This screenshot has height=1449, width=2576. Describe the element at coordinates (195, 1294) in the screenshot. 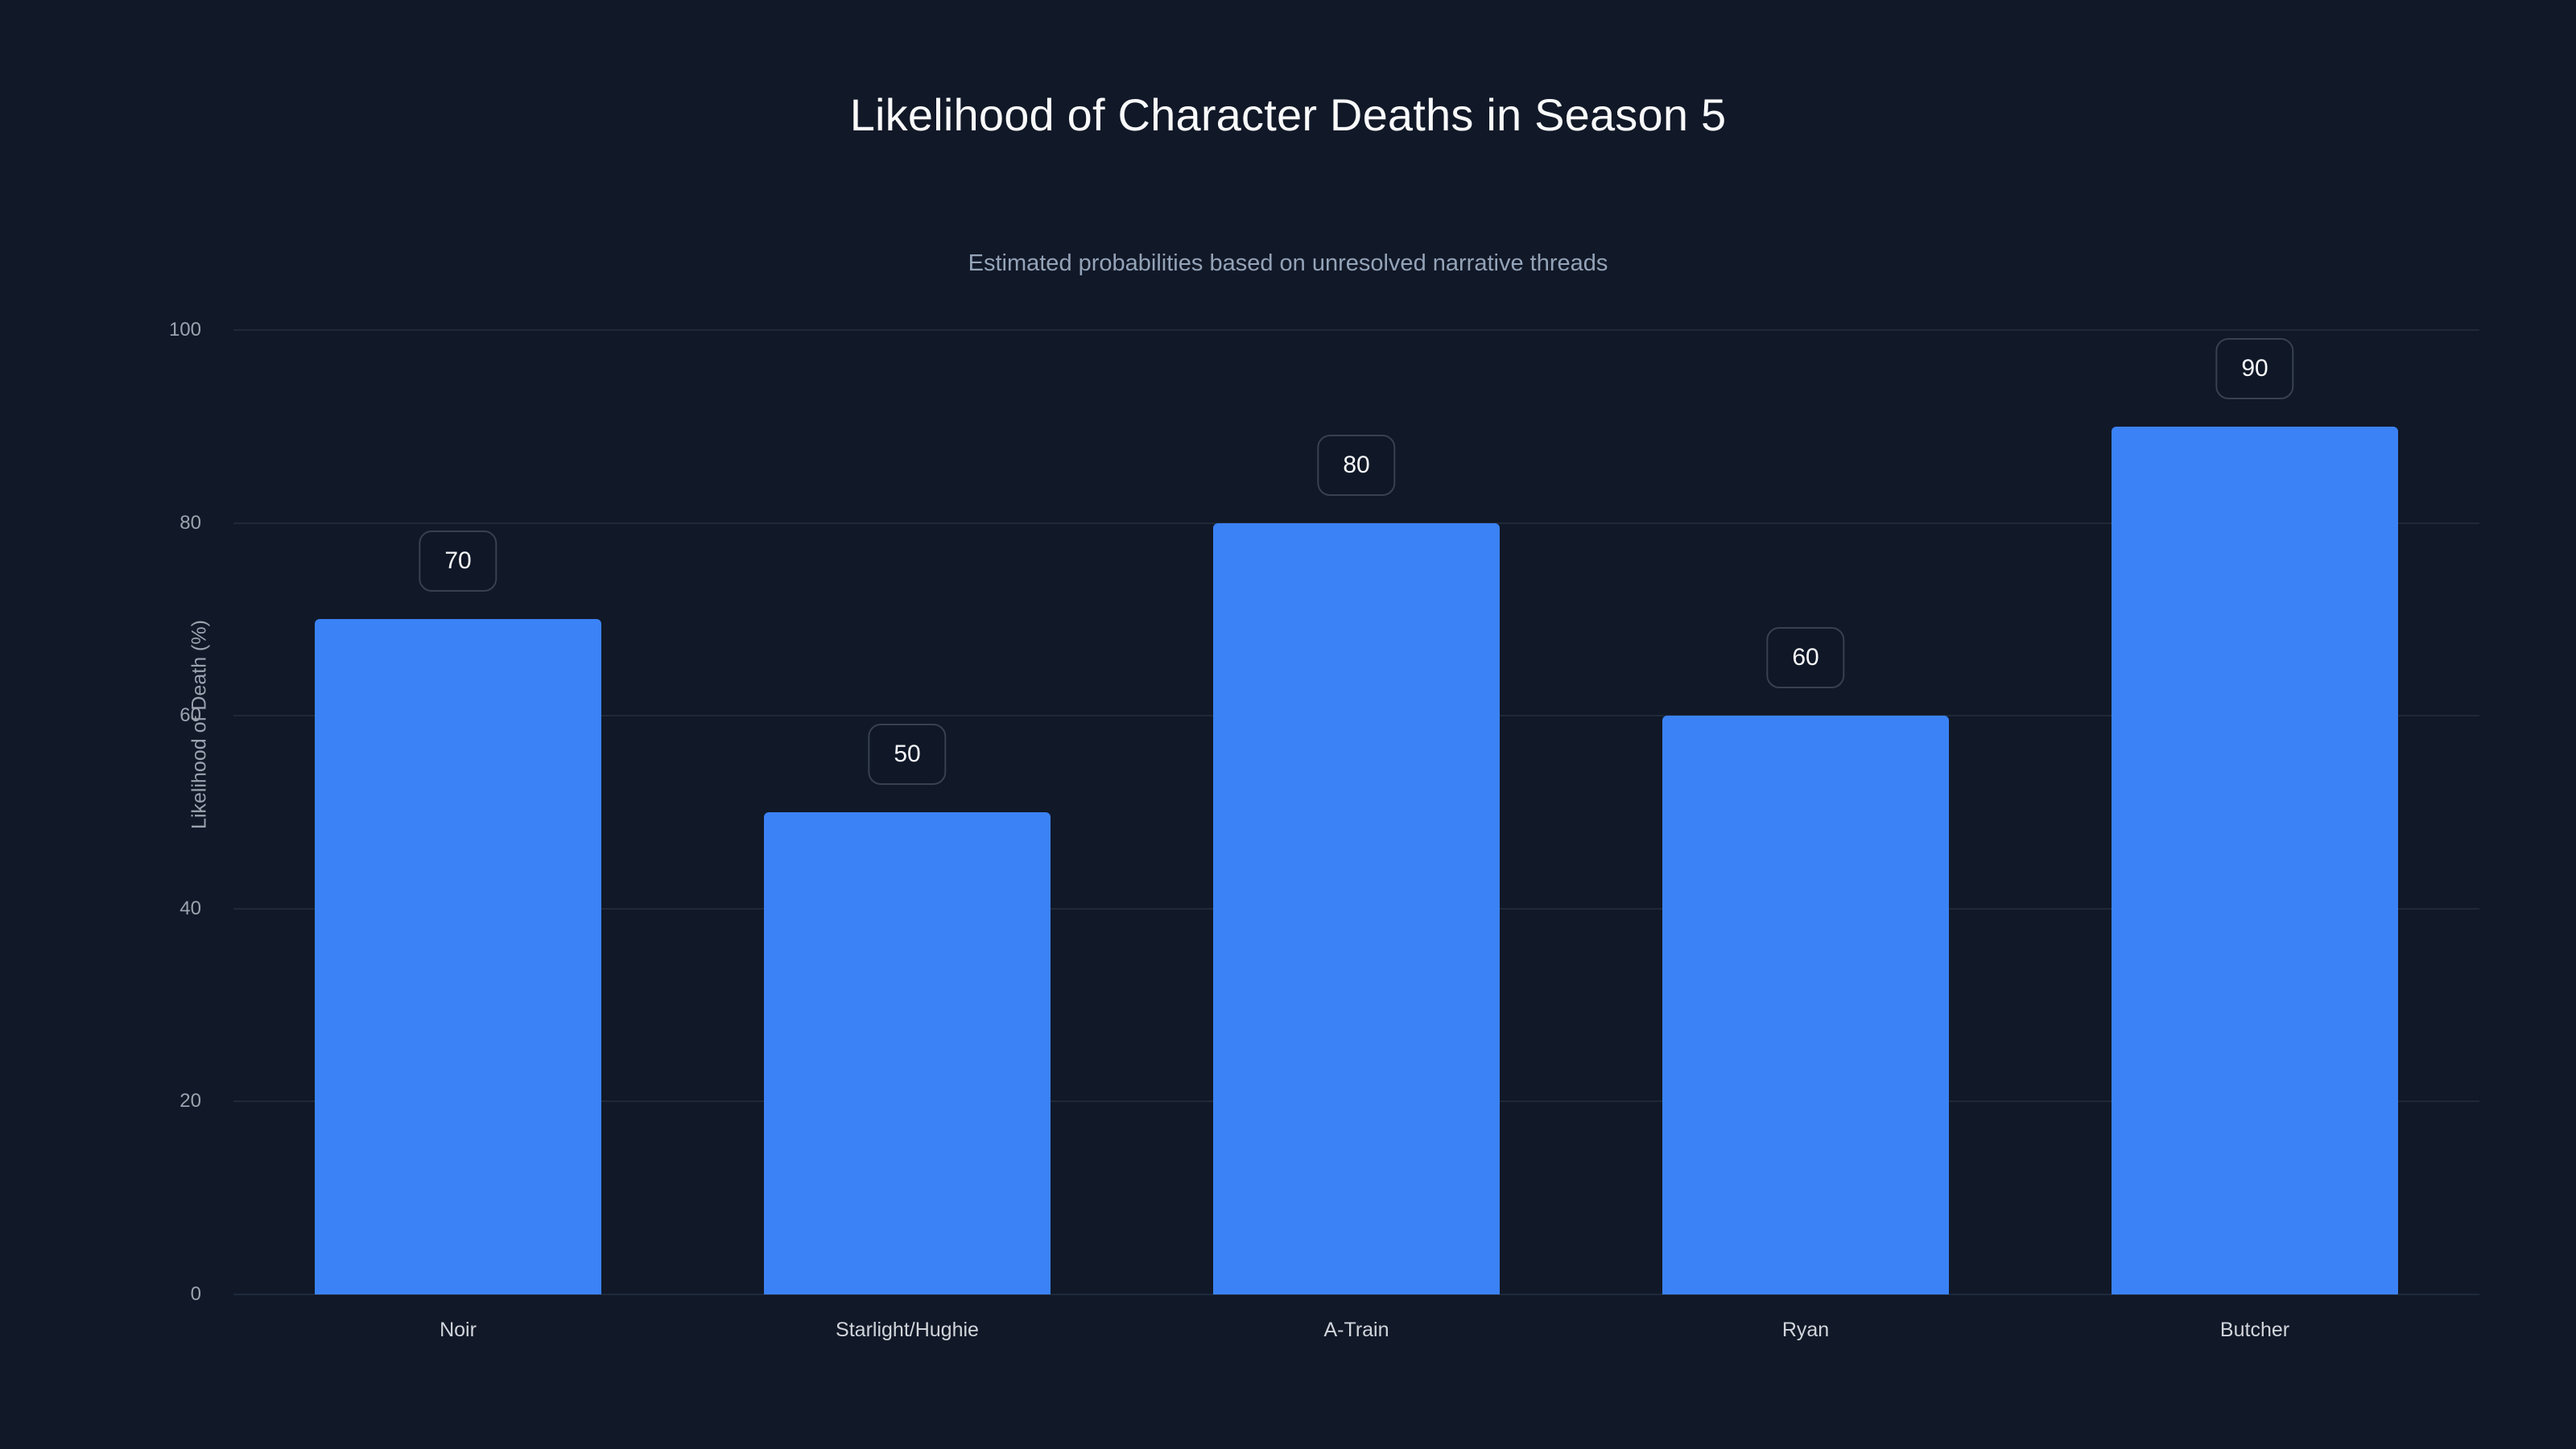

I see `y-axis-tick-label: 0` at that location.